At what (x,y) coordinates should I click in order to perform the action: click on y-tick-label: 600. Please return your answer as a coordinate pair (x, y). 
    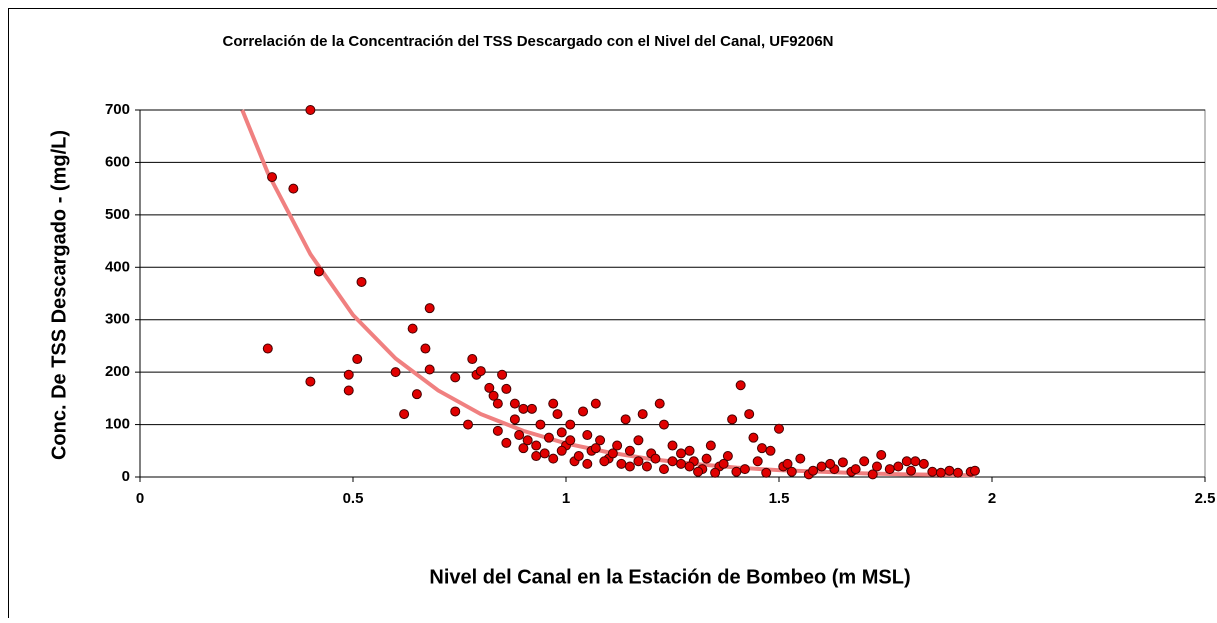
    Looking at the image, I should click on (117, 161).